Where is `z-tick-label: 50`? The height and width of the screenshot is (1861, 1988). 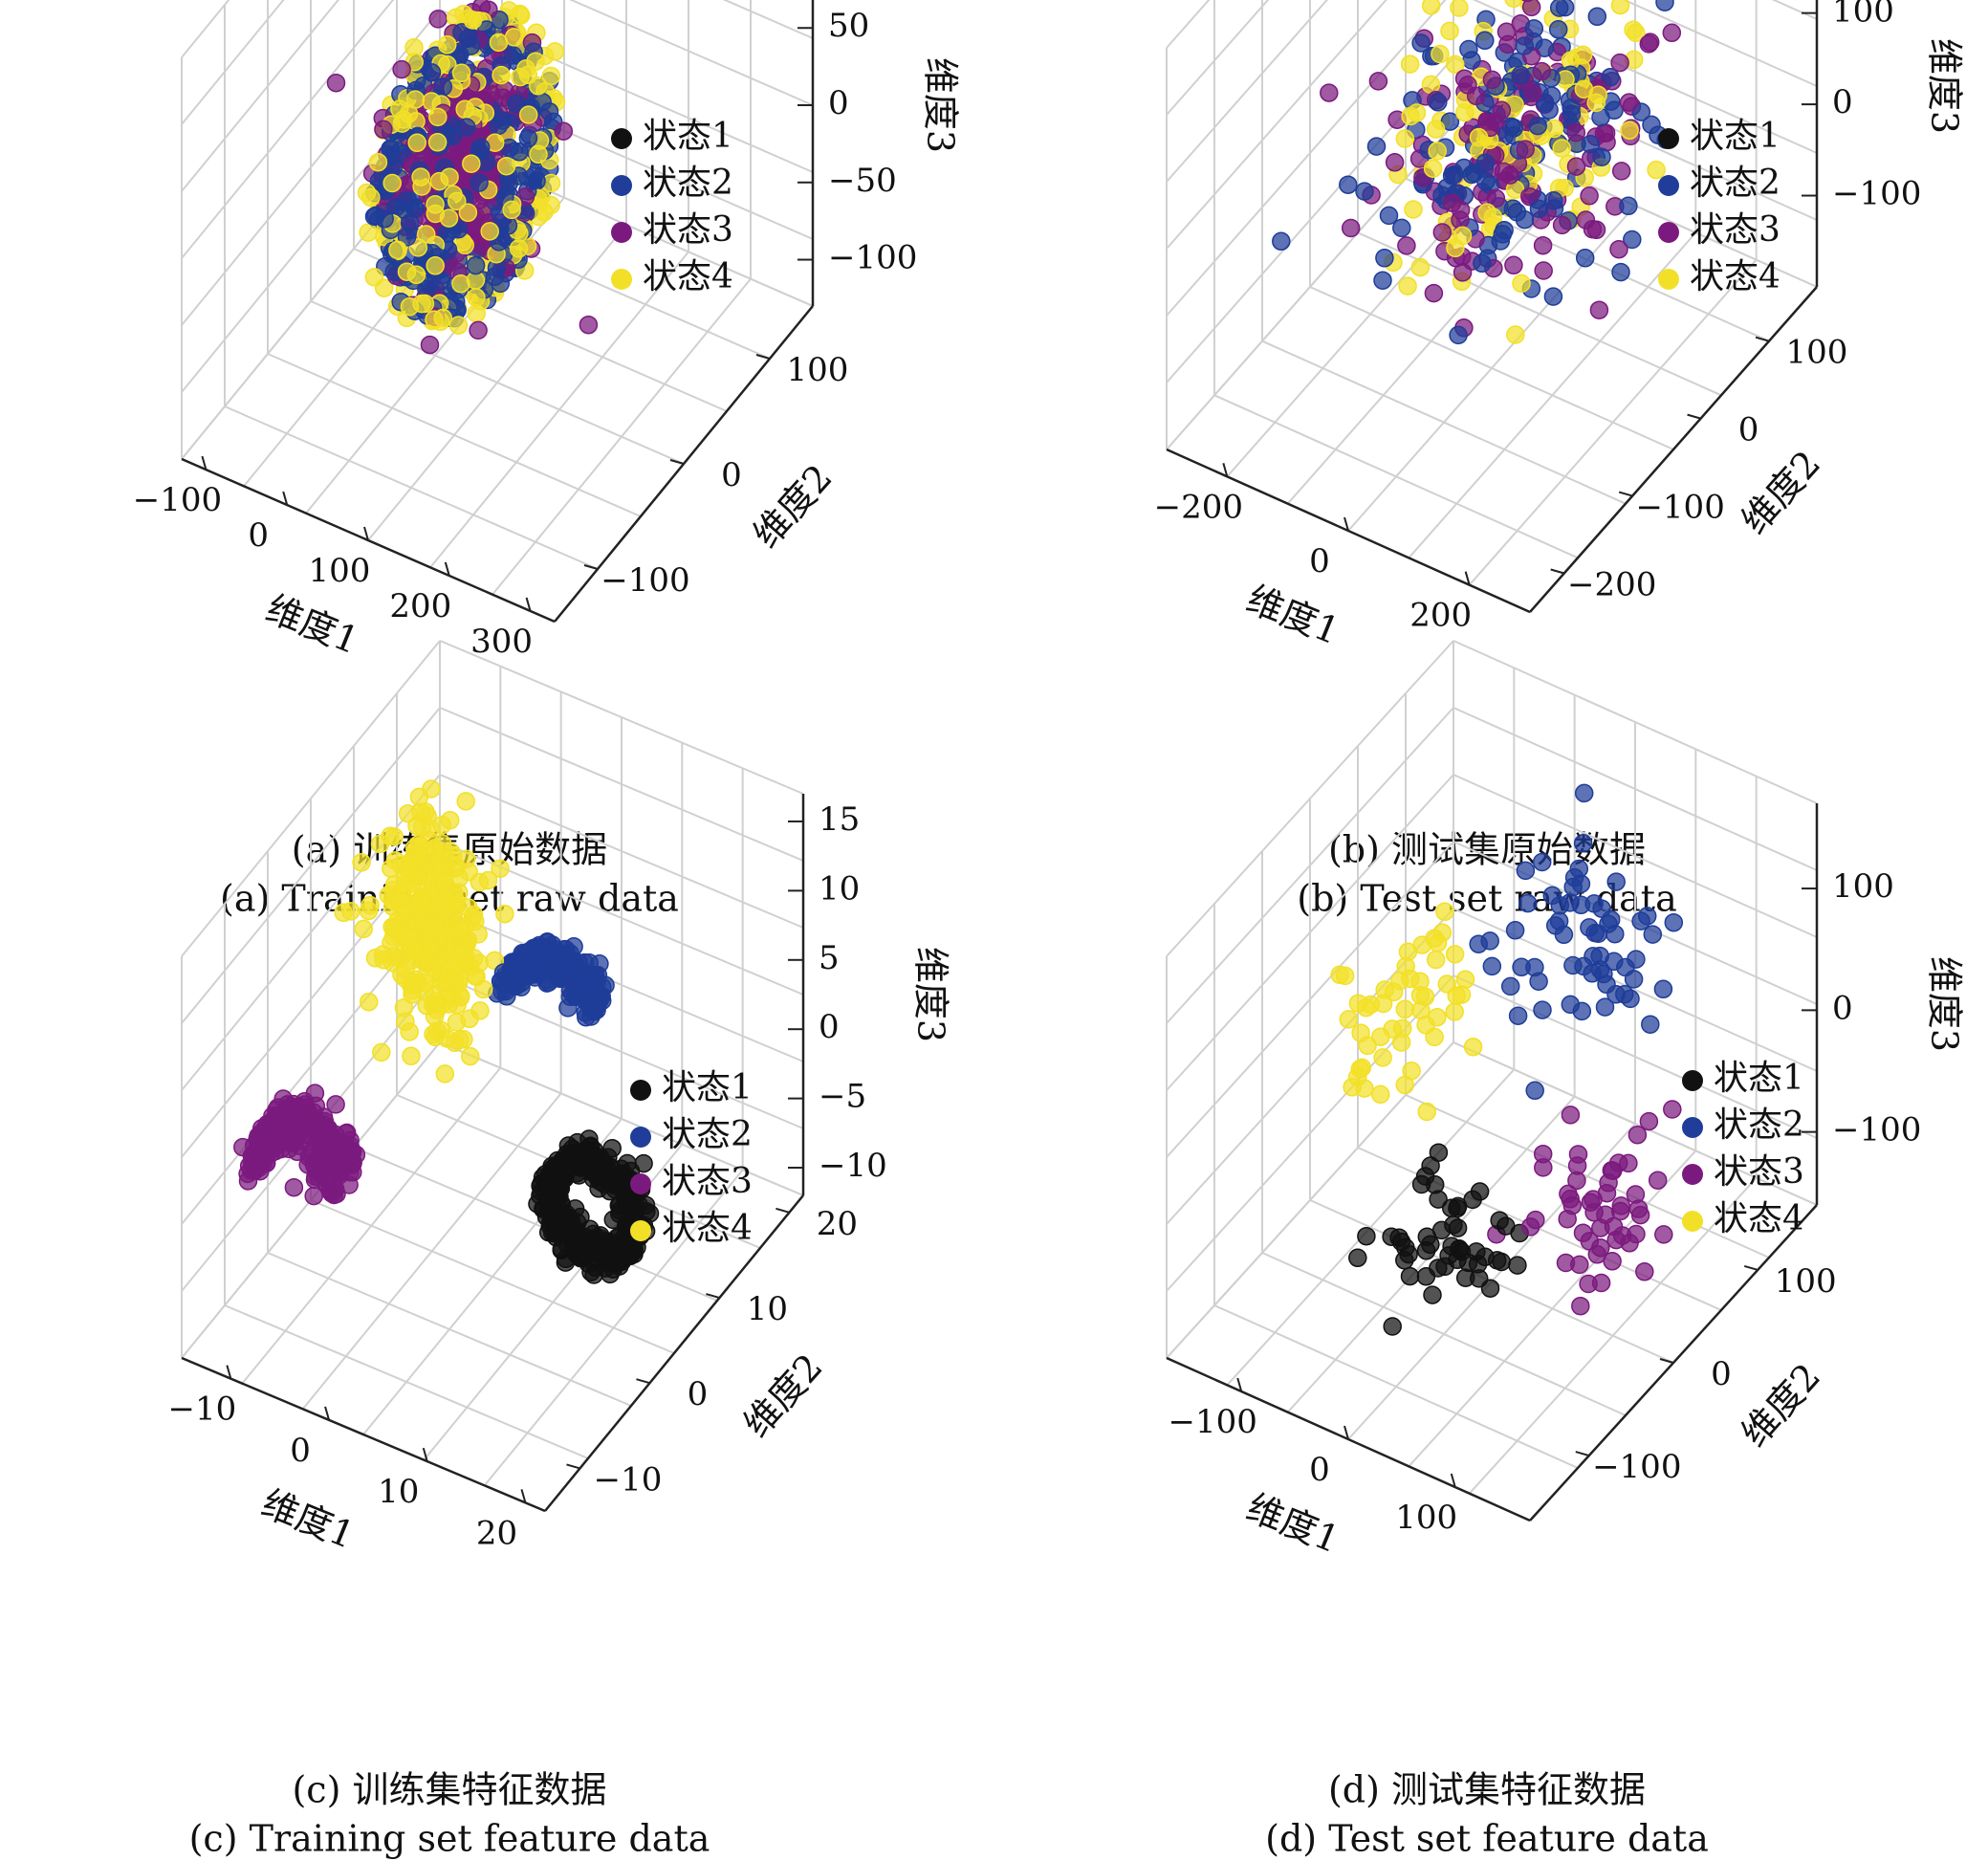 z-tick-label: 50 is located at coordinates (848, 26).